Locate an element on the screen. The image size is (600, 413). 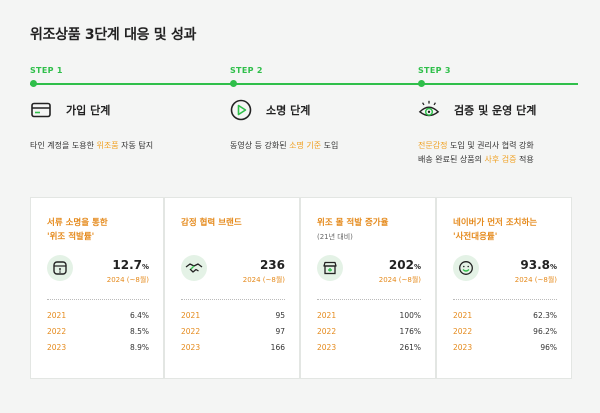
card-history: 2021 95 2022 97 2023 166 is located at coordinates (233, 335).